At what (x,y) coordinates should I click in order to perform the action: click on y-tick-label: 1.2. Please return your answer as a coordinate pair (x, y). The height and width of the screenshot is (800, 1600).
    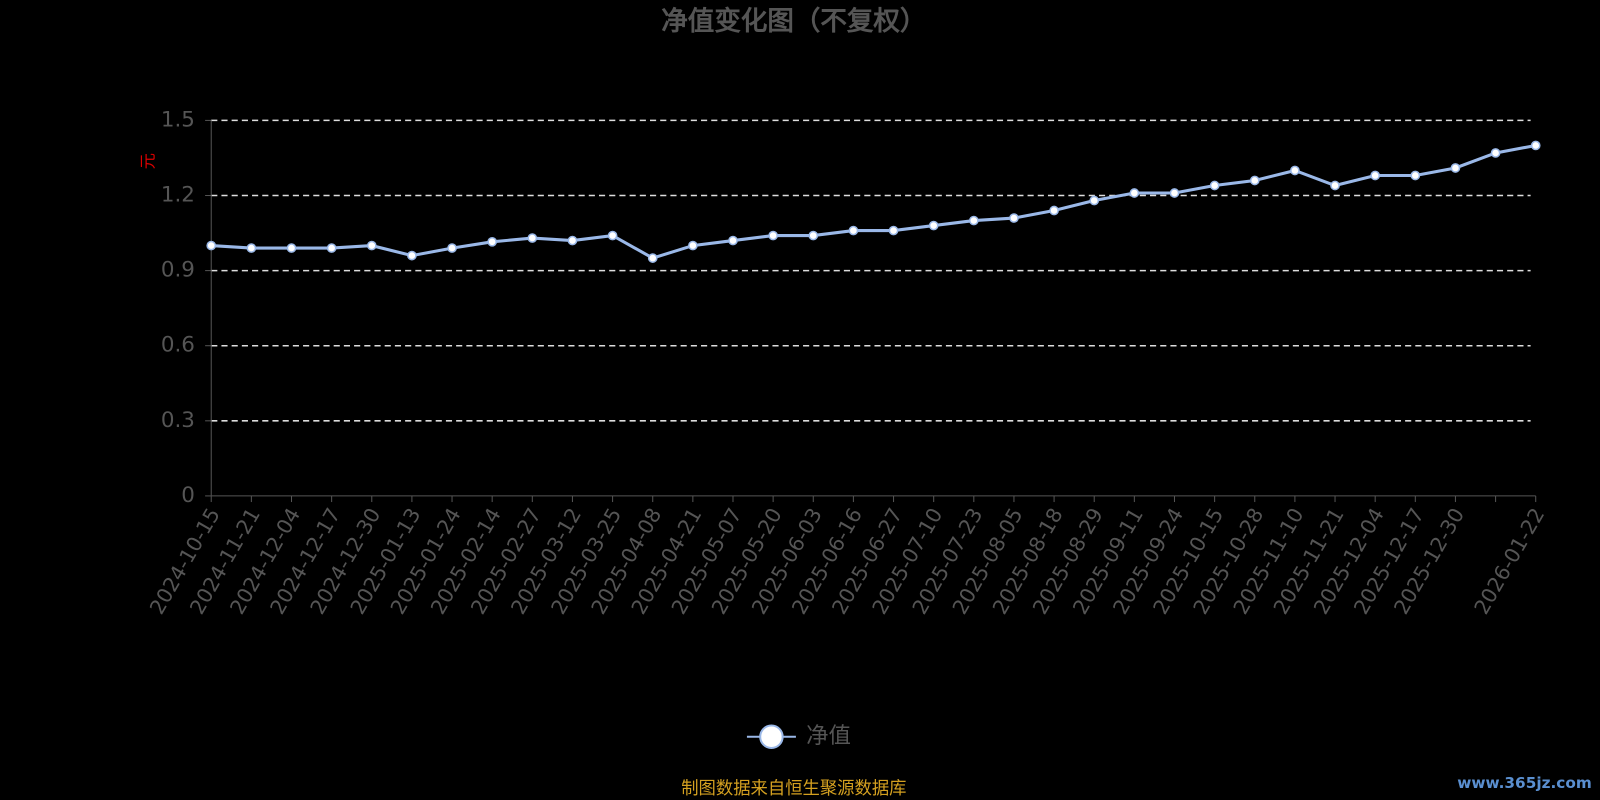
    Looking at the image, I should click on (178, 195).